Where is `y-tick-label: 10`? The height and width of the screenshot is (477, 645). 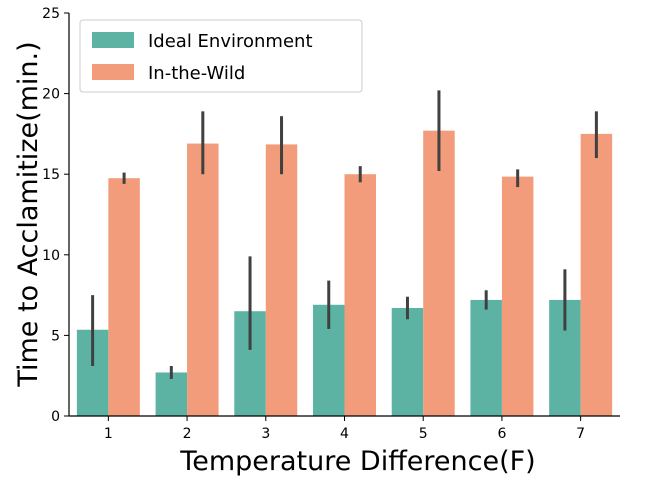 y-tick-label: 10 is located at coordinates (51, 256).